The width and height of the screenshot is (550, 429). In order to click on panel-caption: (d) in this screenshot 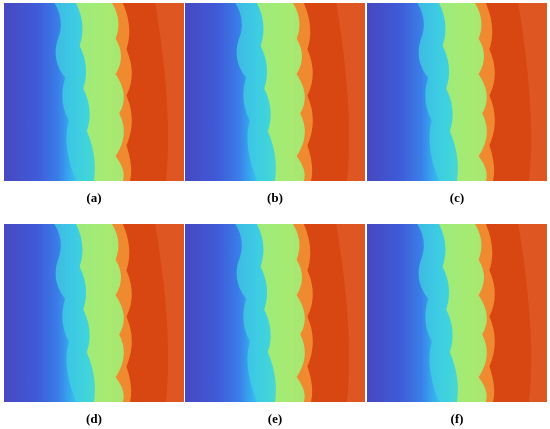, I will do `click(94, 418)`.